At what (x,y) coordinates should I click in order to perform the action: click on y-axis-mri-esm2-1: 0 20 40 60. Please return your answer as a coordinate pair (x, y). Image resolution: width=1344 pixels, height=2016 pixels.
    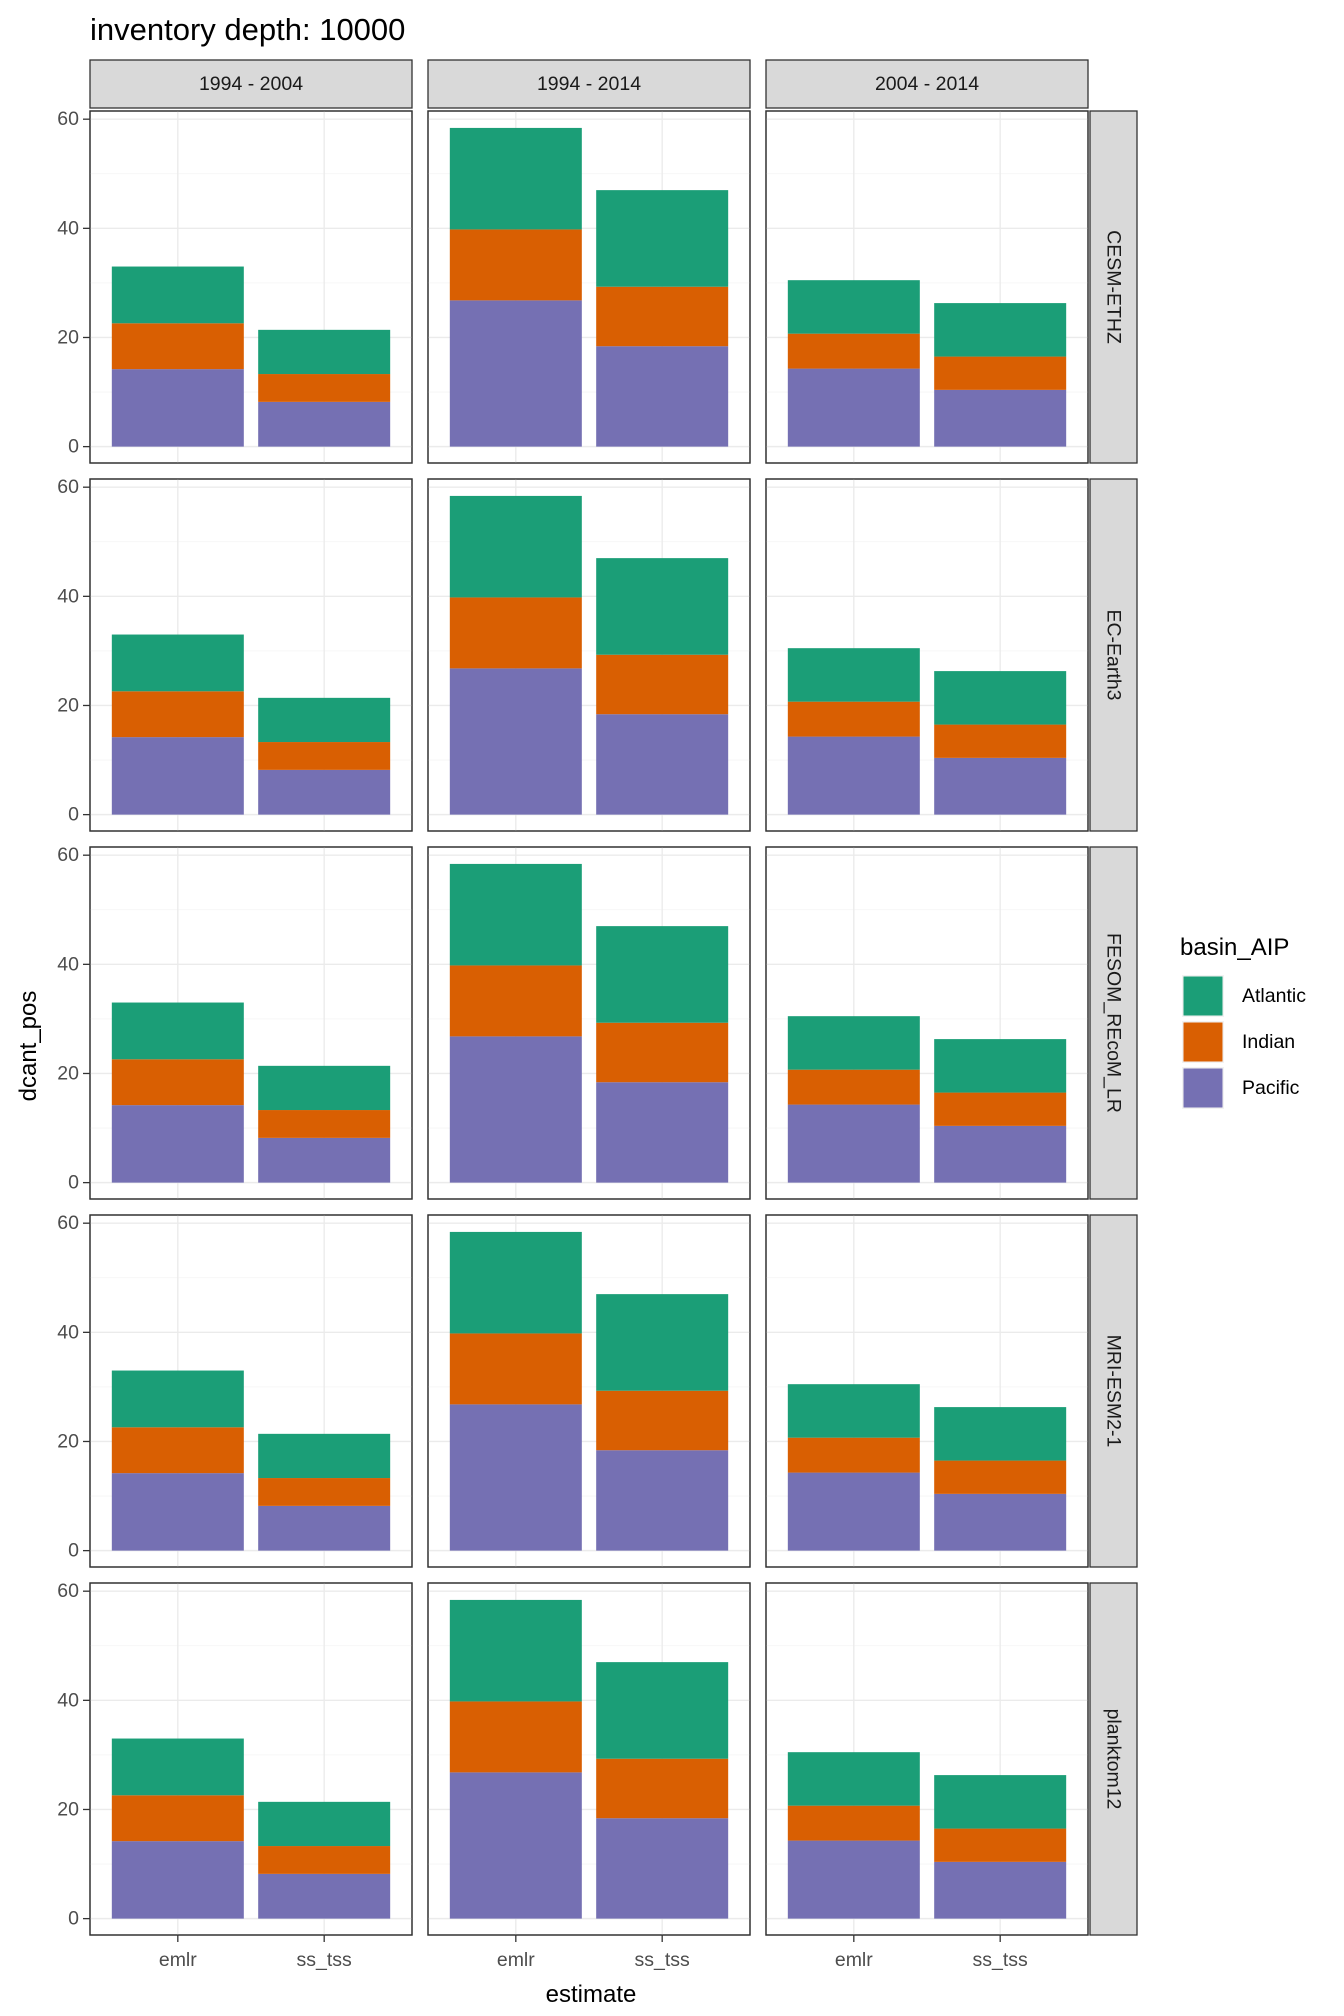
    Looking at the image, I should click on (73, 1387).